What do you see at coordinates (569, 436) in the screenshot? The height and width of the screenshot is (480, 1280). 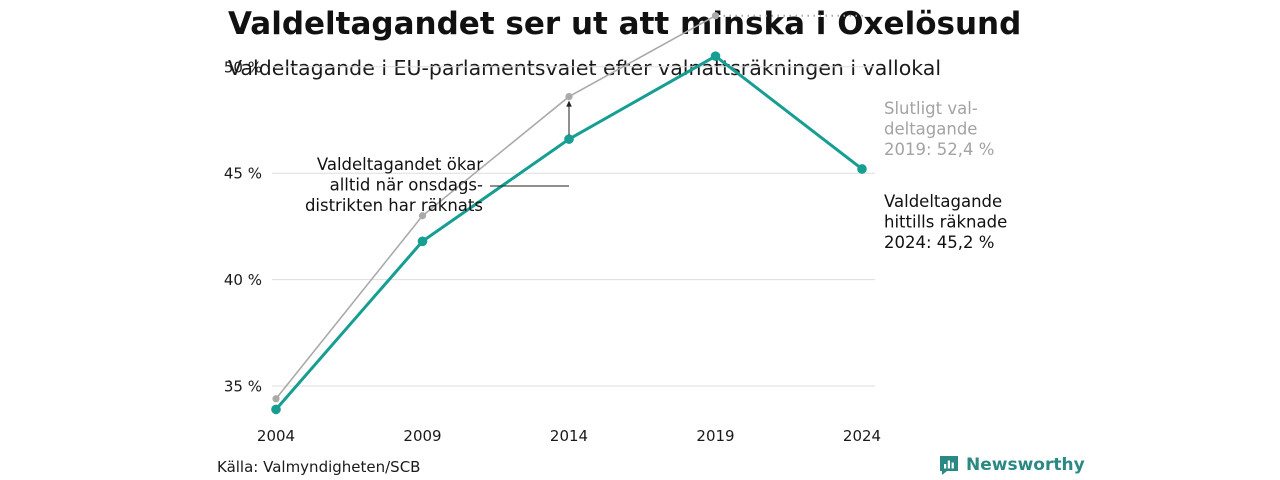 I see `x-tick-label: 2014` at bounding box center [569, 436].